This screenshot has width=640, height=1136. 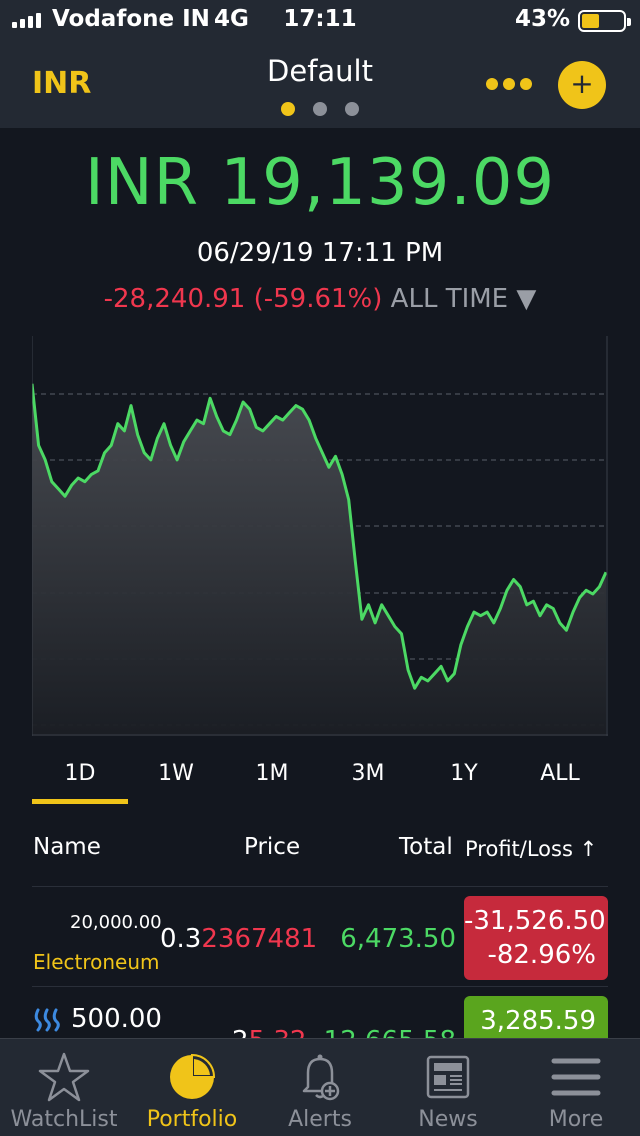 I want to click on tab-portfolio: Portfolio, so click(x=192, y=1087).